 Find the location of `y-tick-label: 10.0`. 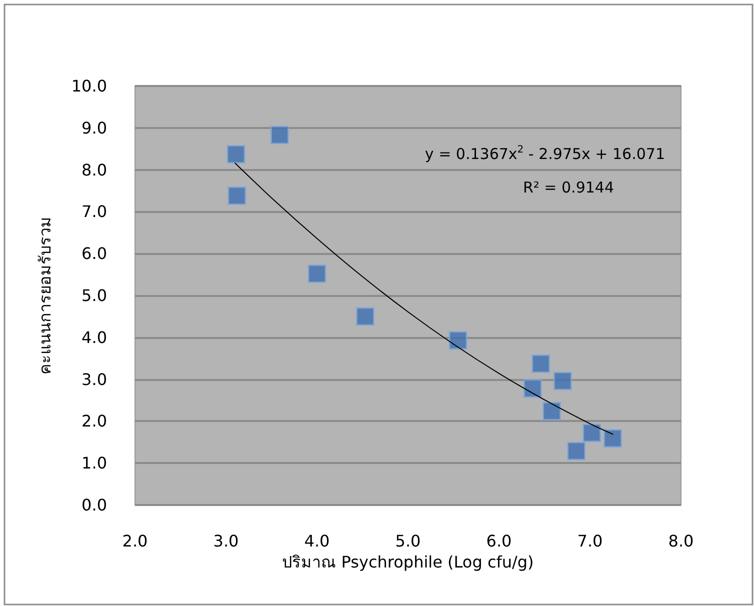

y-tick-label: 10.0 is located at coordinates (89, 86).